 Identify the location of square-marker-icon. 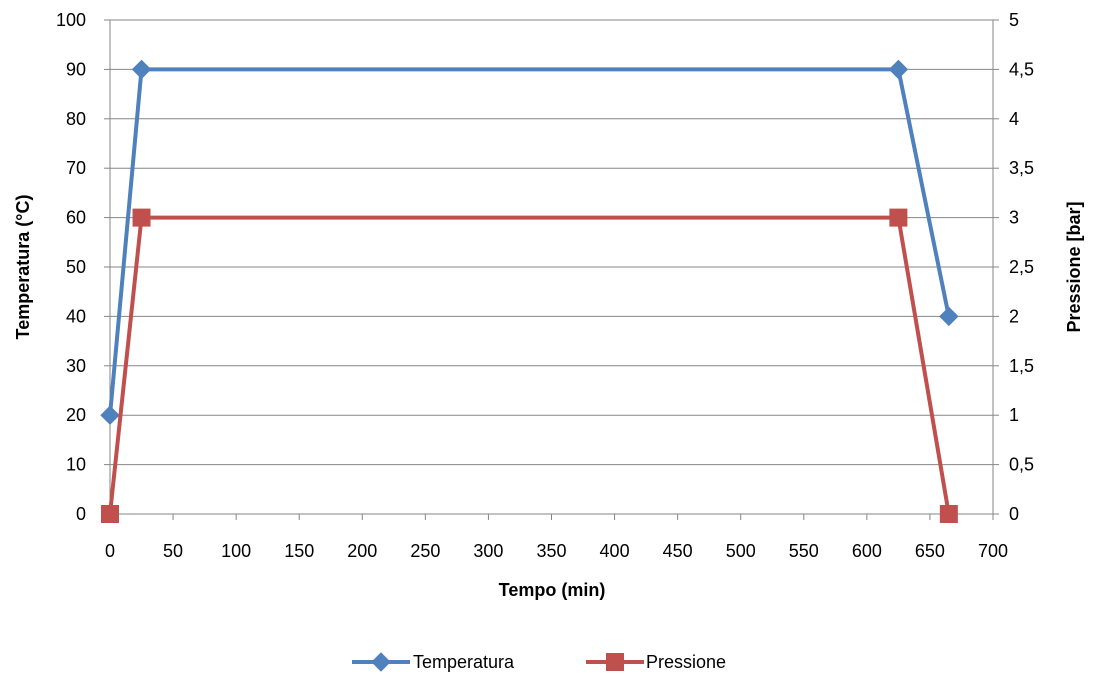
(615, 662).